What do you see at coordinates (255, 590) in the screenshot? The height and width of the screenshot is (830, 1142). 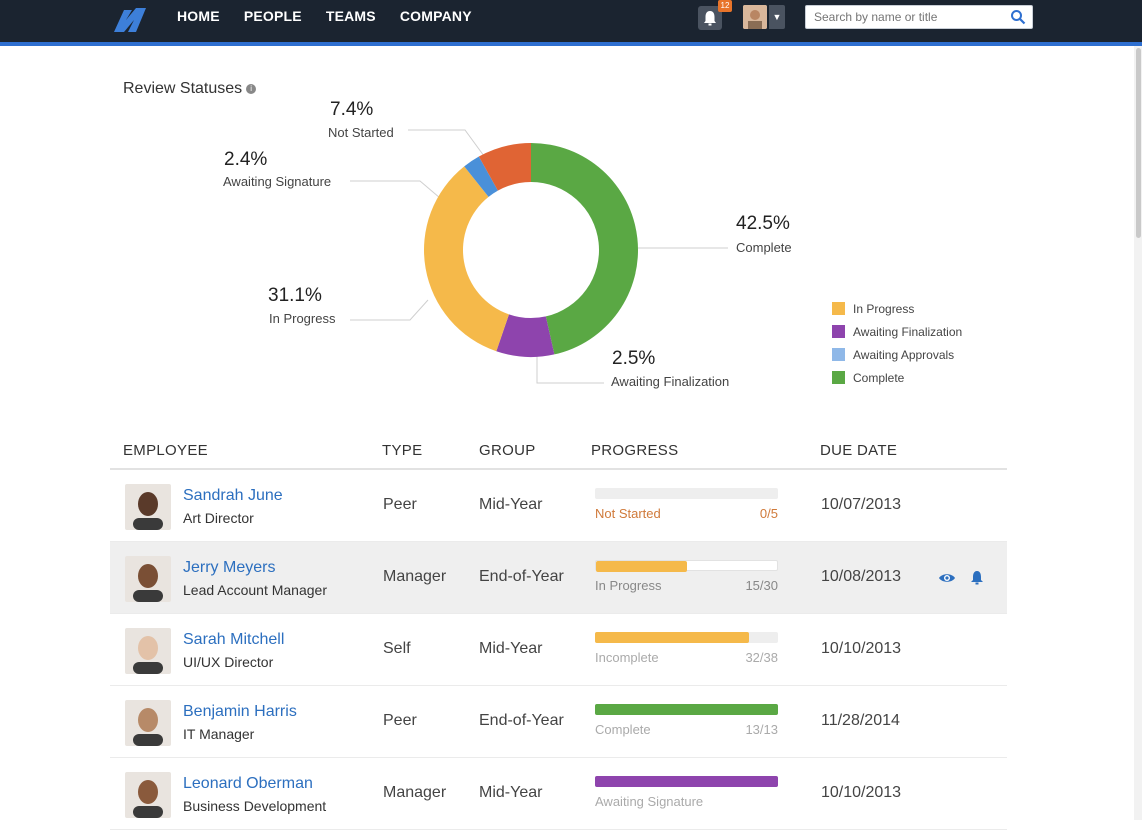 I see `employee-title: Lead Account Manager` at bounding box center [255, 590].